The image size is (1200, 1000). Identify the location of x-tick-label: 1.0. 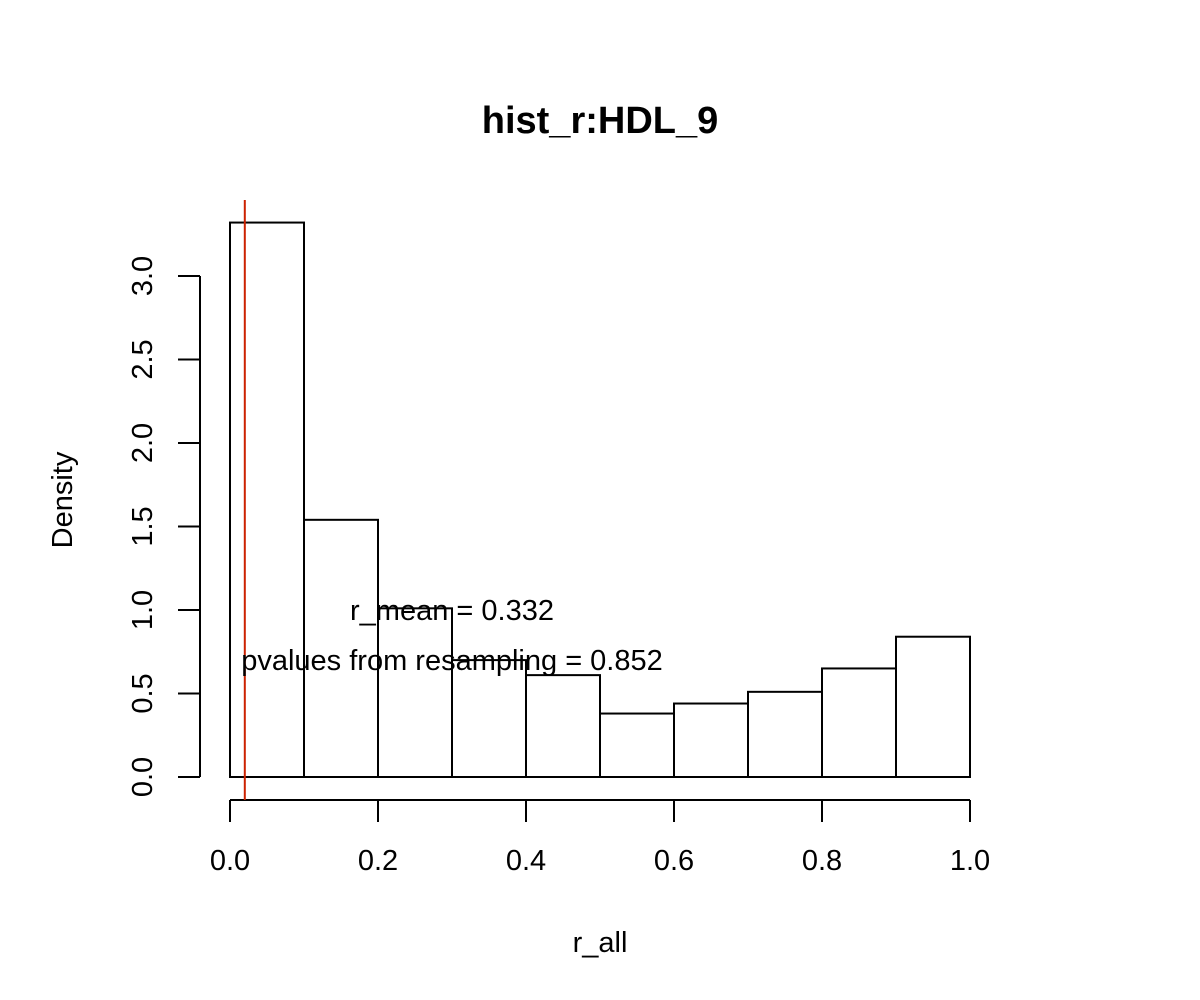
(970, 861).